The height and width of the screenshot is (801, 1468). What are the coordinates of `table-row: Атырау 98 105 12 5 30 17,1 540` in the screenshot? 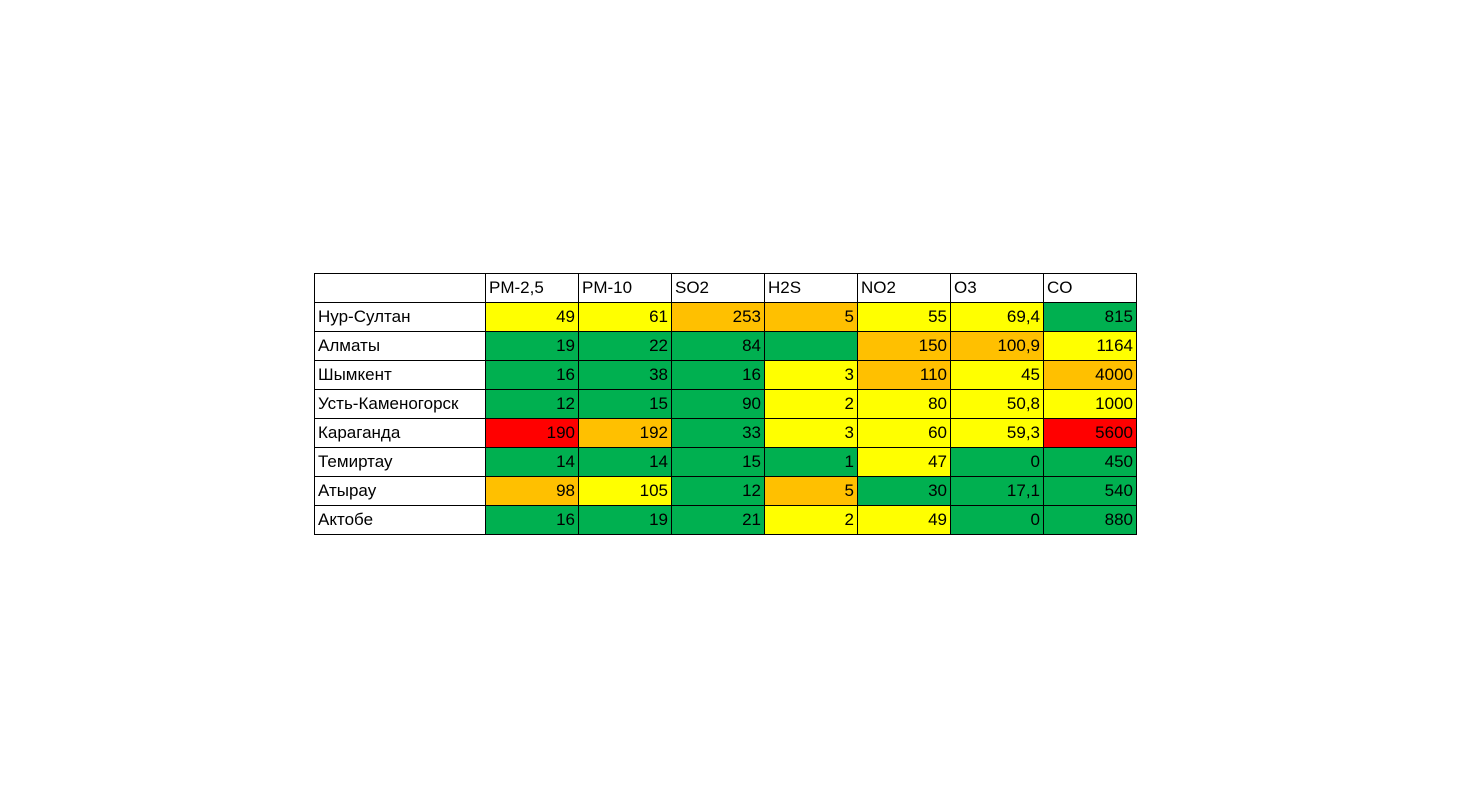 It's located at (725, 491).